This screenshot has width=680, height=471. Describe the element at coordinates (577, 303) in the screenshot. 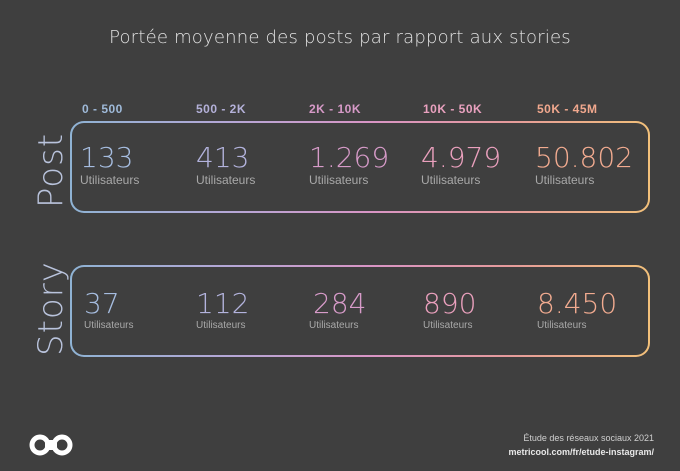

I see `story-stat-value: 8.450` at that location.